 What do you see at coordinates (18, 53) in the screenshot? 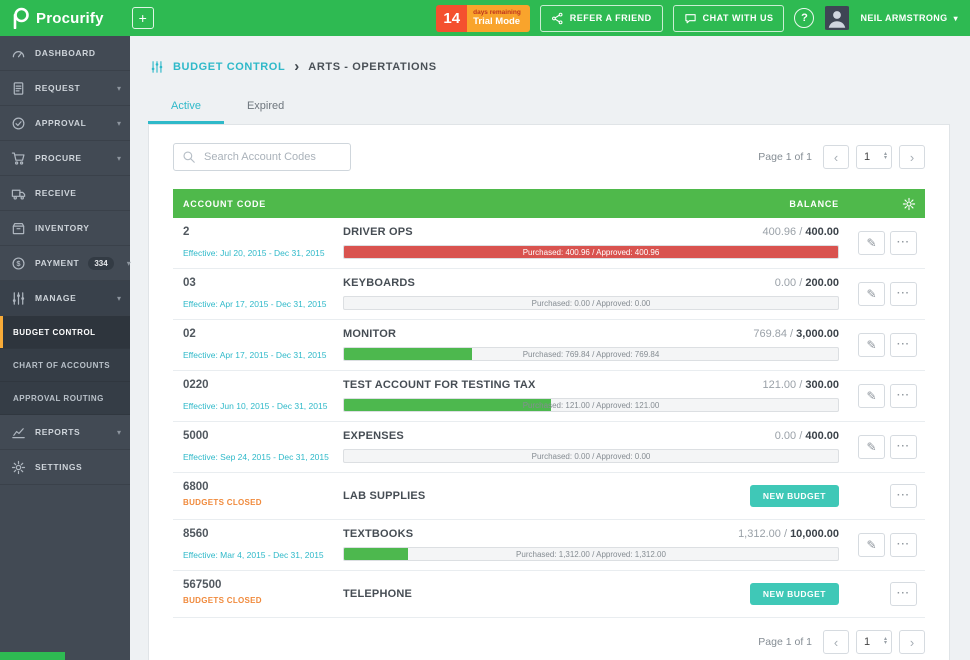
I see `dashboard-icon` at bounding box center [18, 53].